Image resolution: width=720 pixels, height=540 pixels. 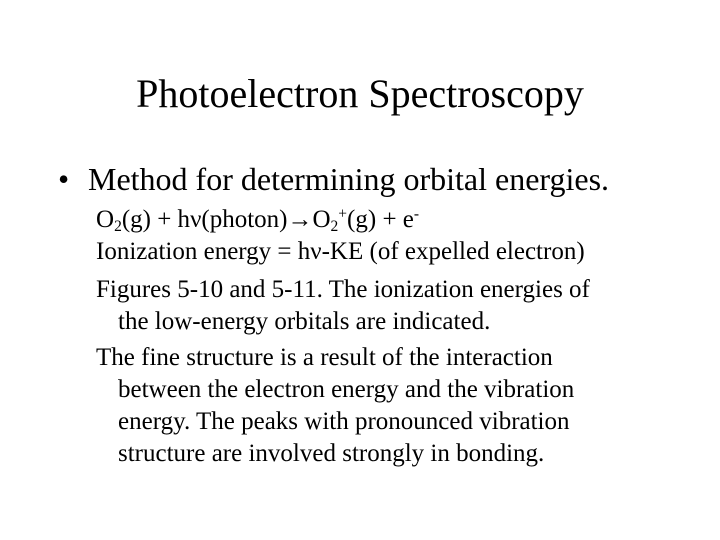 What do you see at coordinates (118, 226) in the screenshot?
I see `reactant-subscript: 2` at bounding box center [118, 226].